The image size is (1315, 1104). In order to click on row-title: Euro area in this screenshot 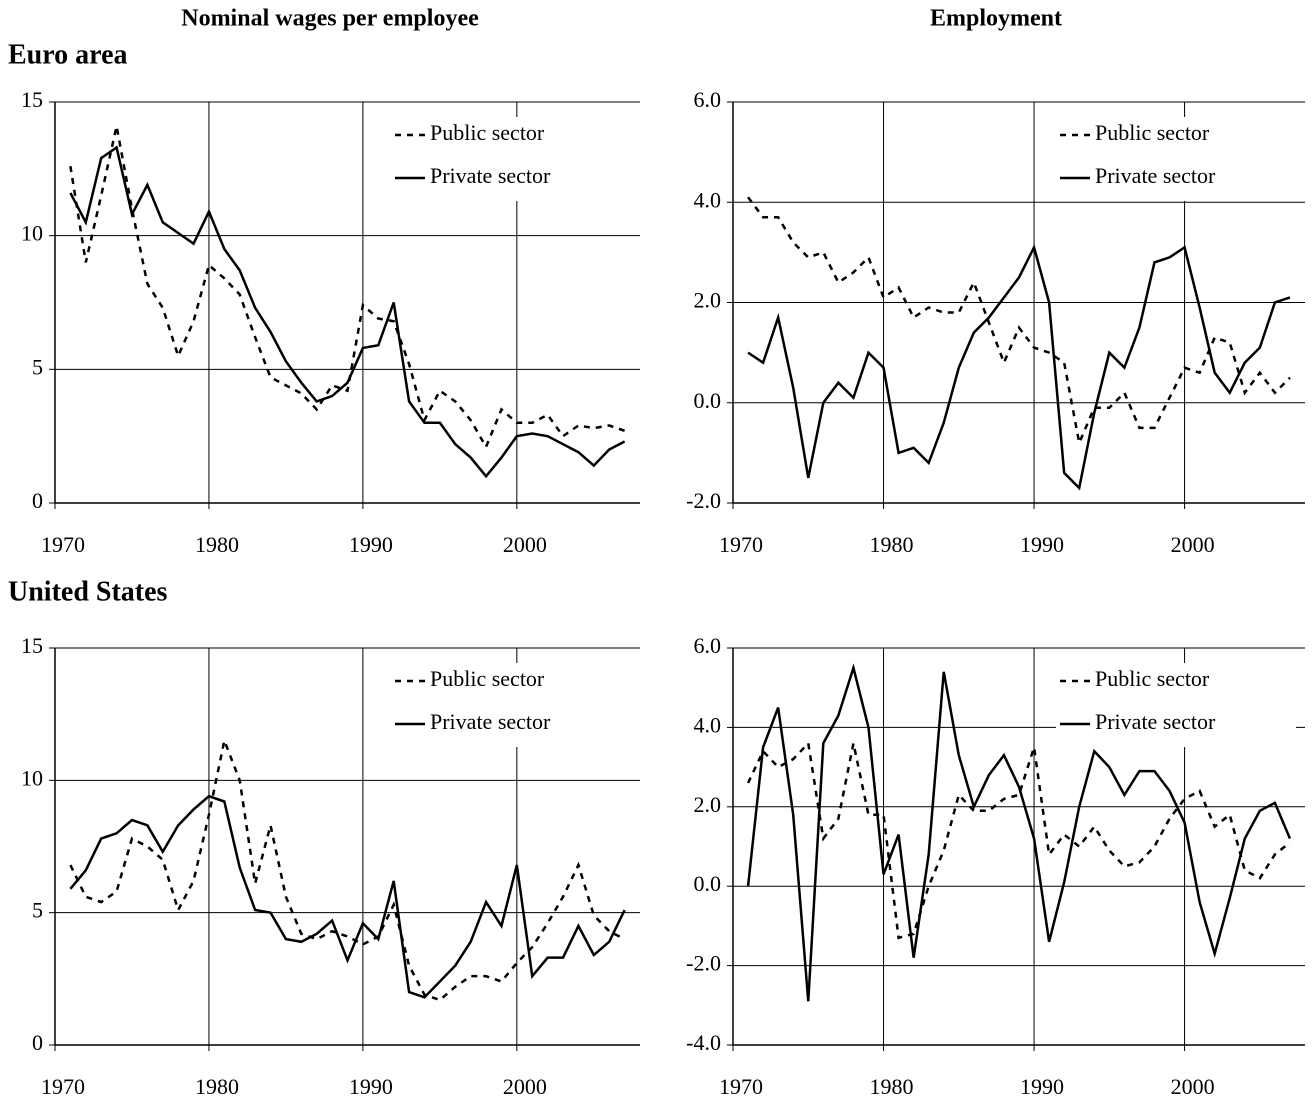, I will do `click(68, 54)`.